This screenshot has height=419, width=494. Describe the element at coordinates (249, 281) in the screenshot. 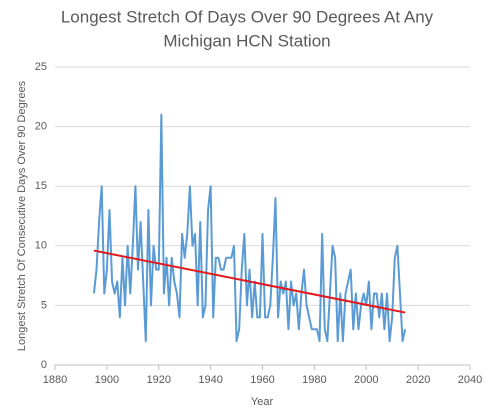

I see `trend-line` at that location.